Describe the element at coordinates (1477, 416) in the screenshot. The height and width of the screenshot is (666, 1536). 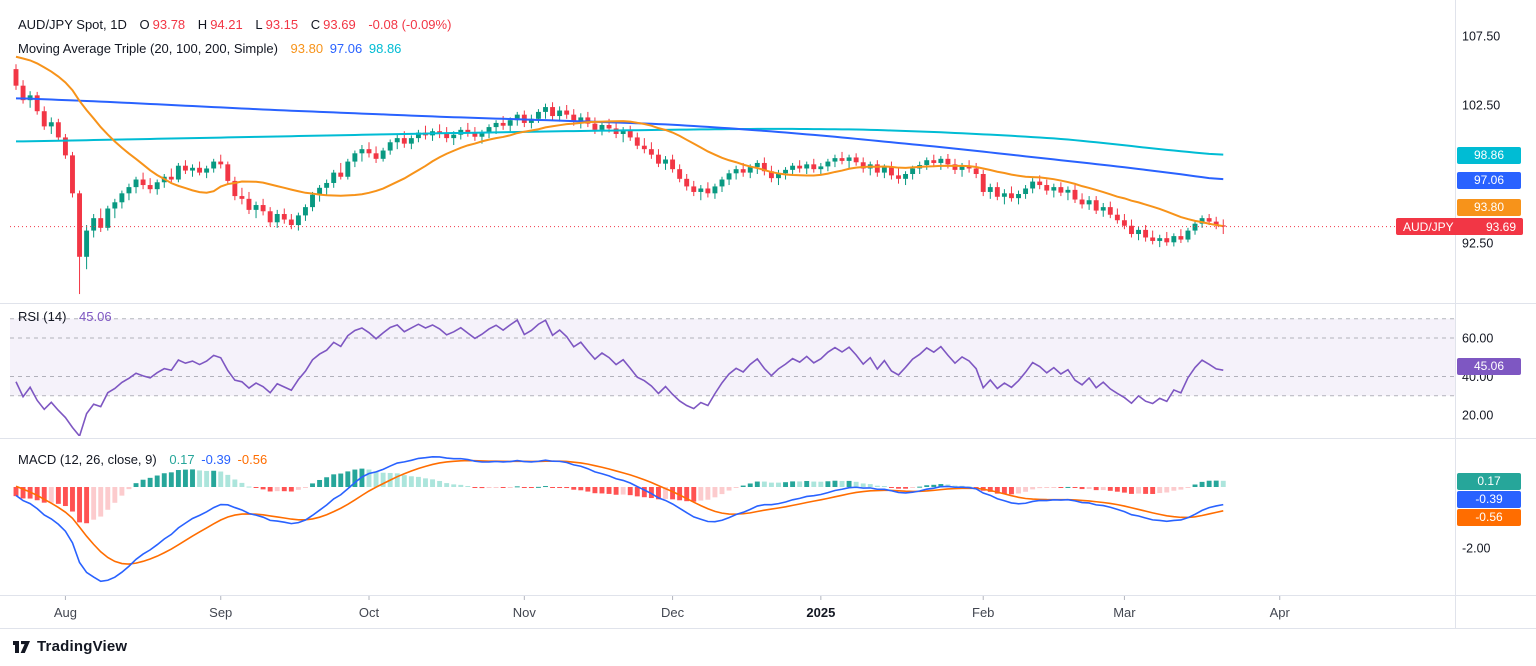
I see `svg-text: 20.00` at that location.